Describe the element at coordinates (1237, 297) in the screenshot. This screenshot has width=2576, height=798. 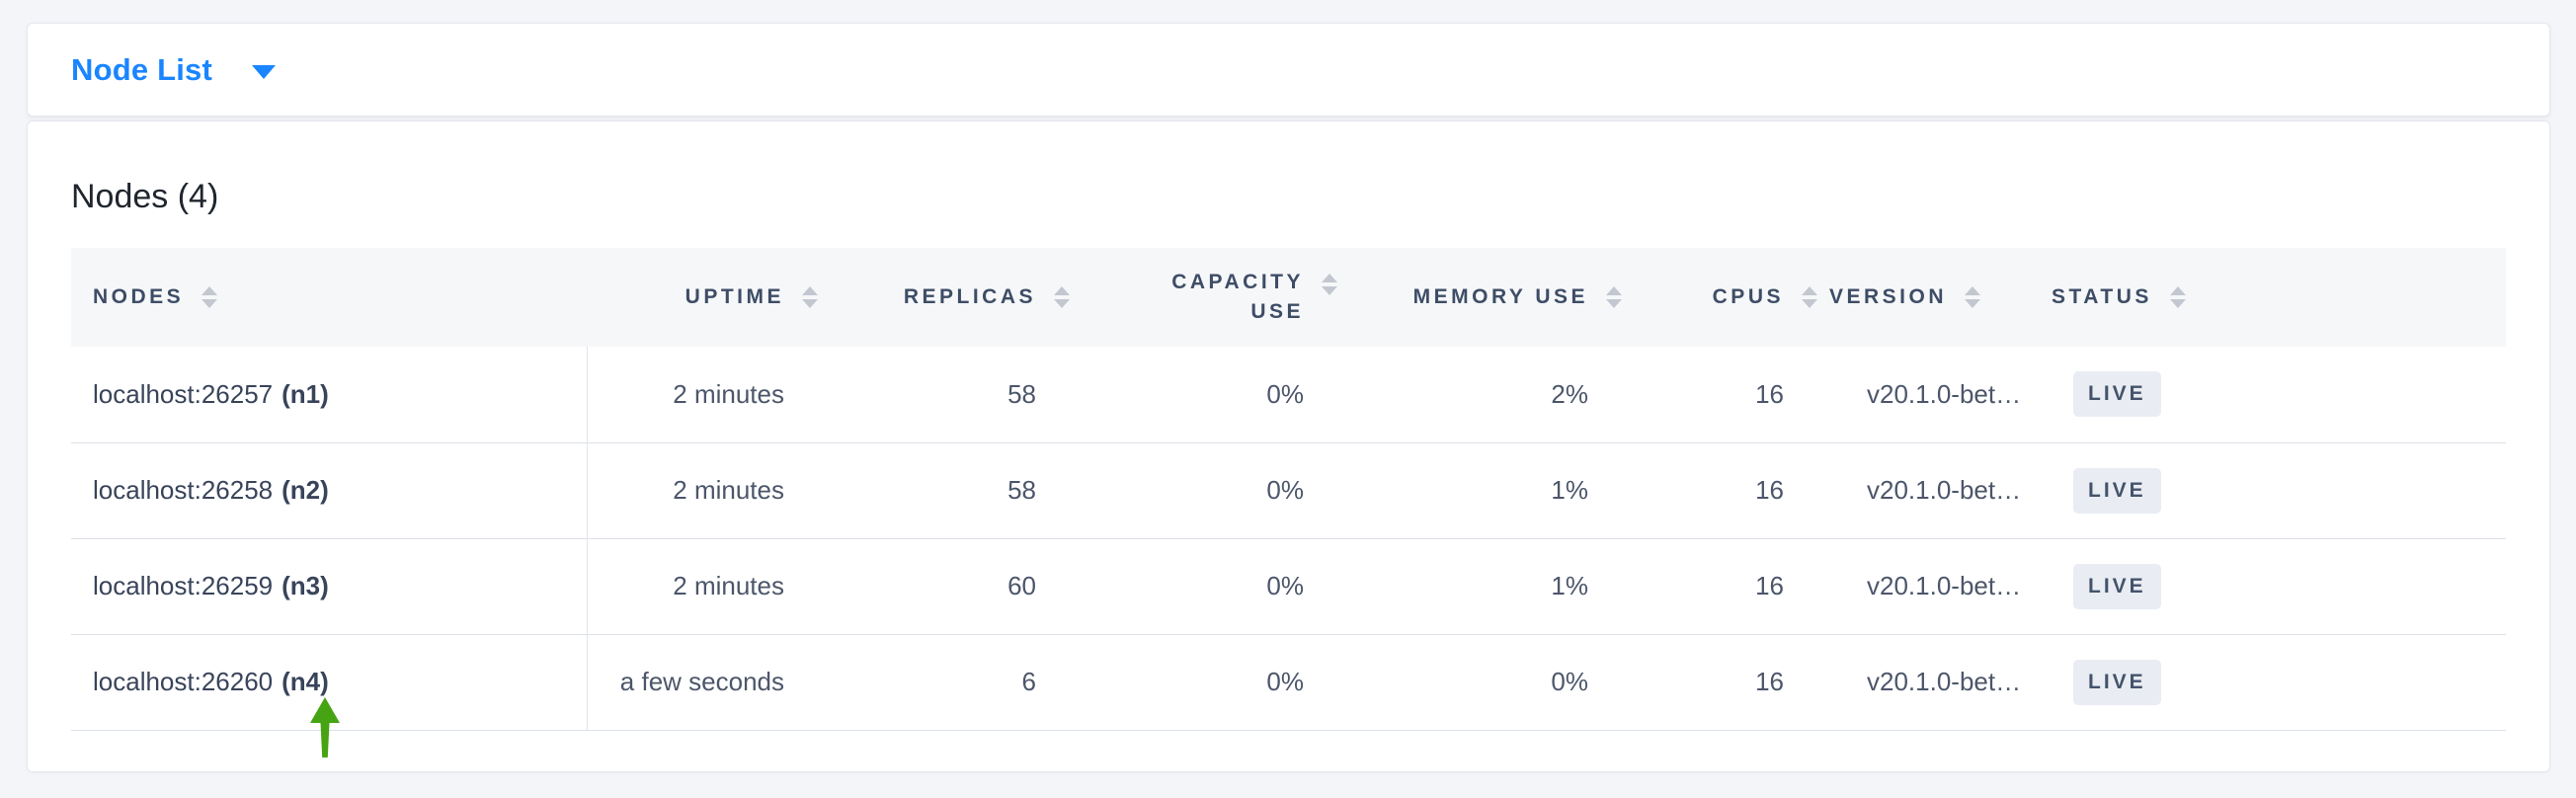
I see `column-label-capacity-use: CAPACITY USE` at that location.